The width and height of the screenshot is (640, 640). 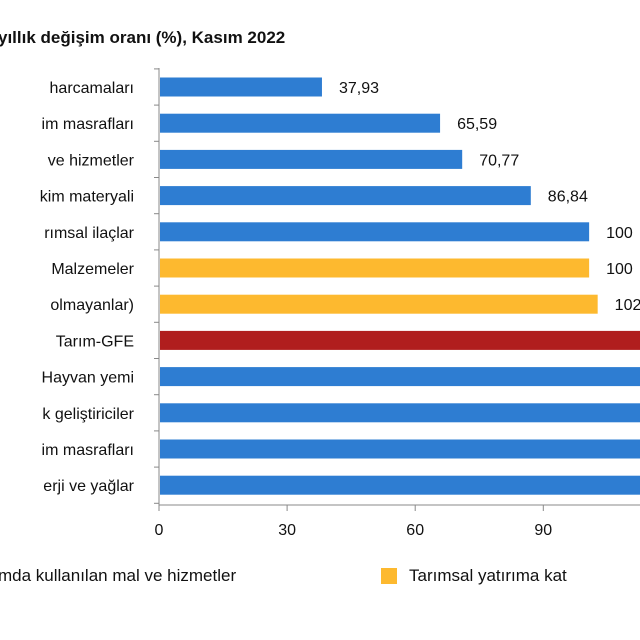 What do you see at coordinates (87, 197) in the screenshot?
I see `category-label: kim materyali` at bounding box center [87, 197].